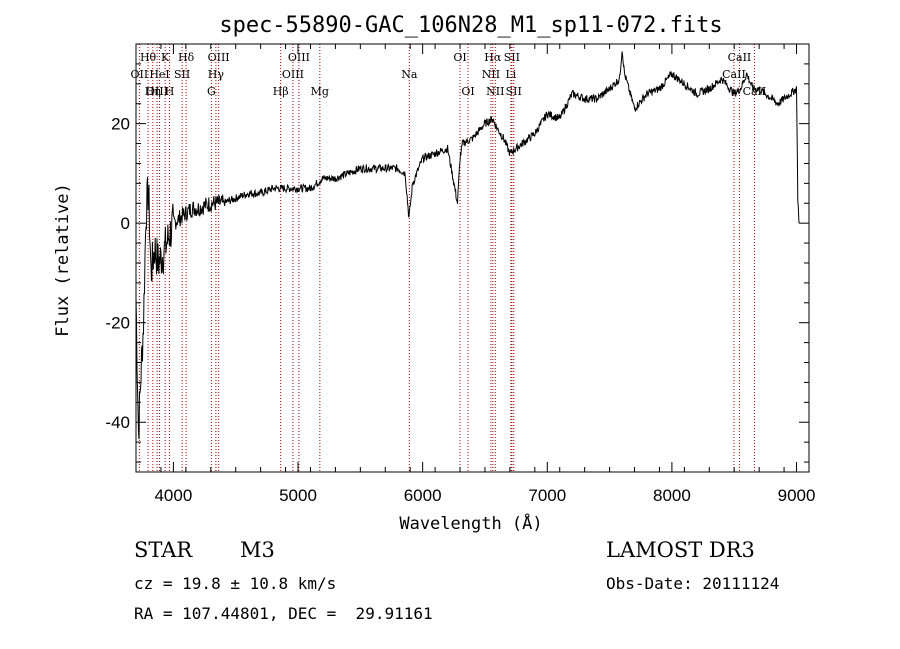 This screenshot has width=900, height=649. Describe the element at coordinates (470, 523) in the screenshot. I see `x-axis-label: Wavelength (Å)` at that location.